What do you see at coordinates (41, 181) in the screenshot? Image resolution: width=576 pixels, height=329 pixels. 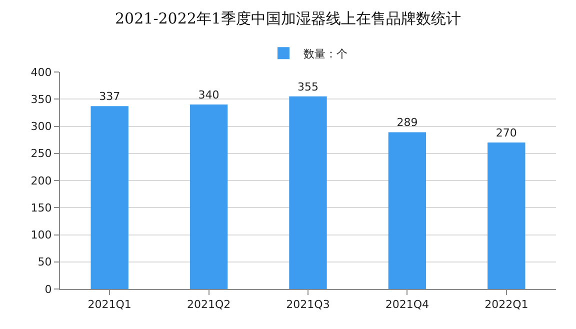 I see `y-tick-label: 200` at bounding box center [41, 181].